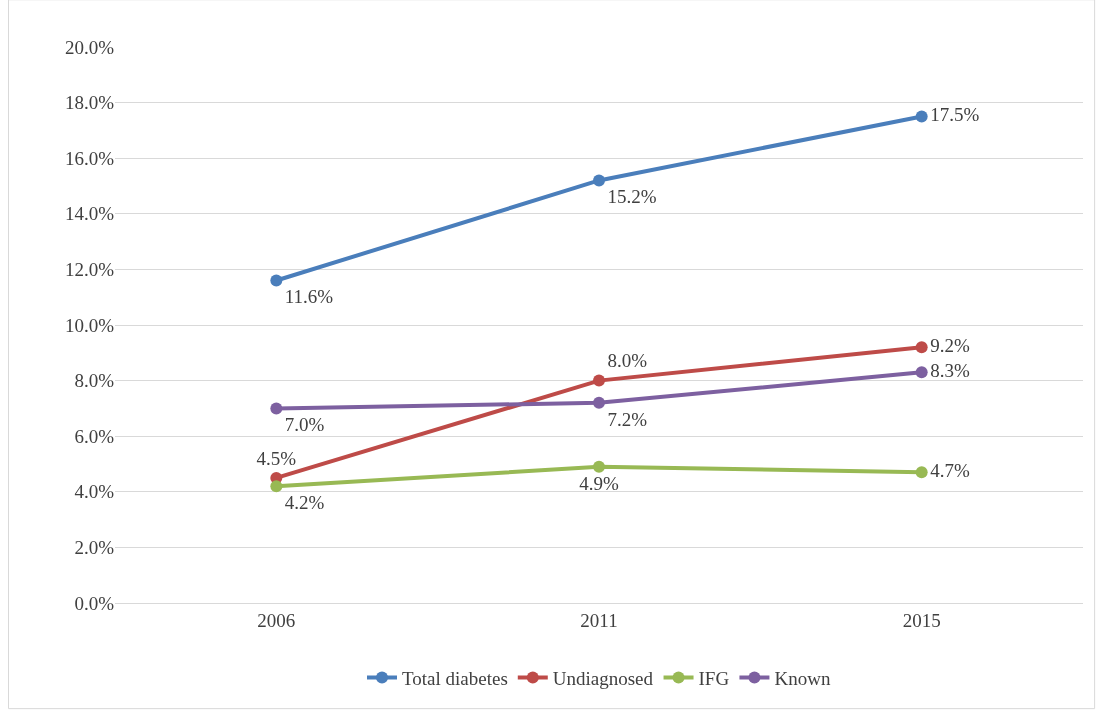  What do you see at coordinates (599, 483) in the screenshot?
I see `data-label: 4.9%` at bounding box center [599, 483].